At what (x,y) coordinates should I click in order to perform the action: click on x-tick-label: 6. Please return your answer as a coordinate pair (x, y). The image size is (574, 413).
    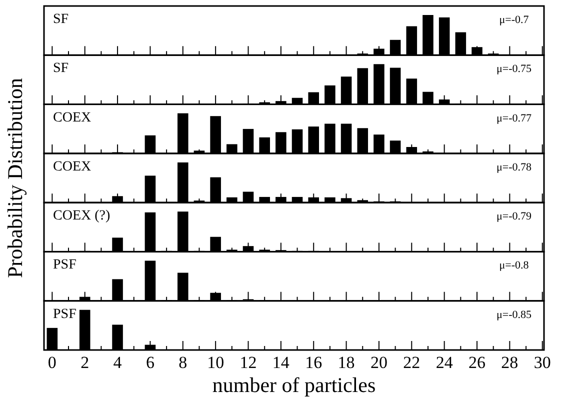
    Looking at the image, I should click on (150, 362).